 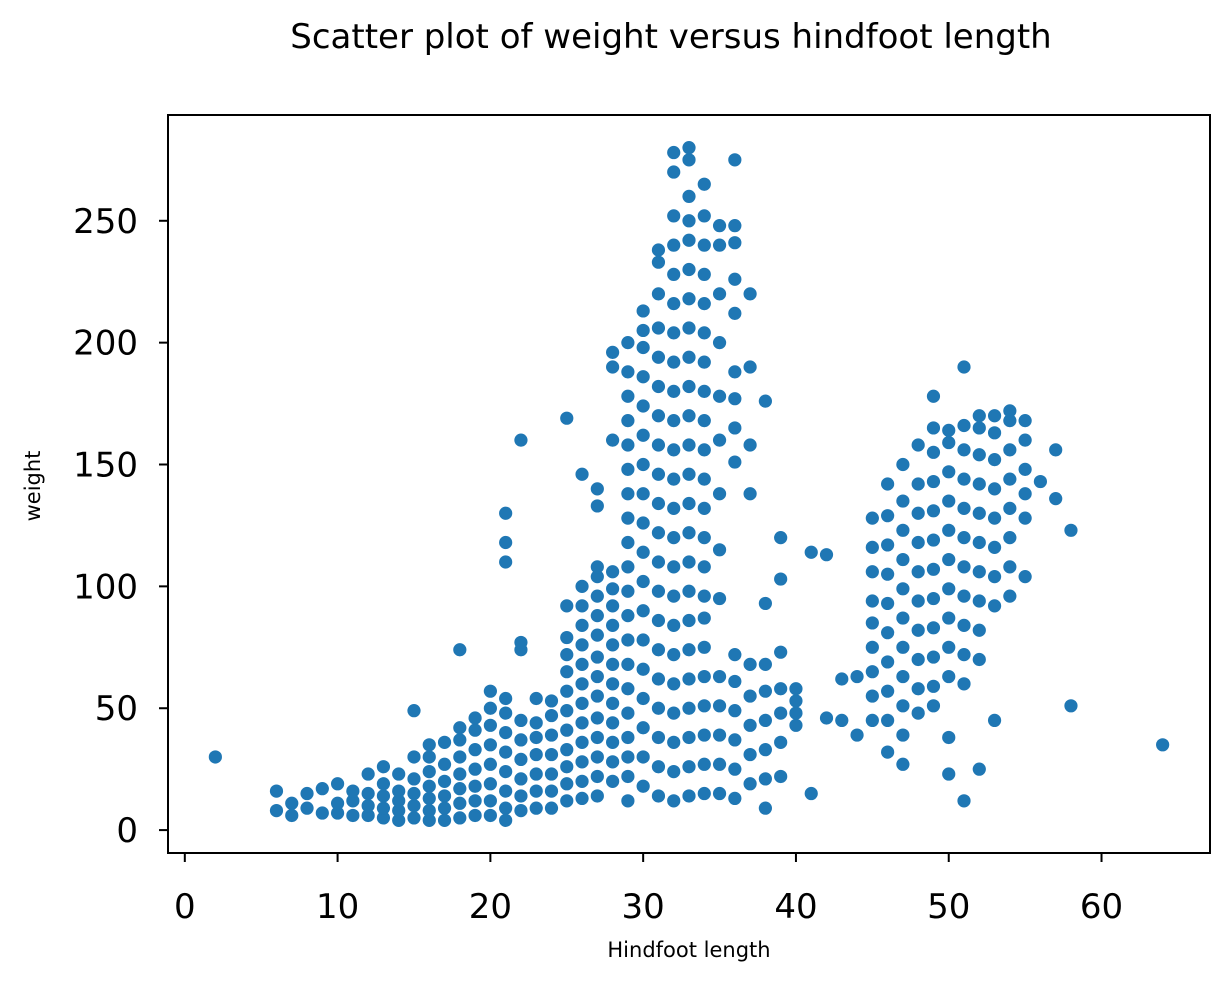 I want to click on y-tick-label: 0, so click(x=127, y=831).